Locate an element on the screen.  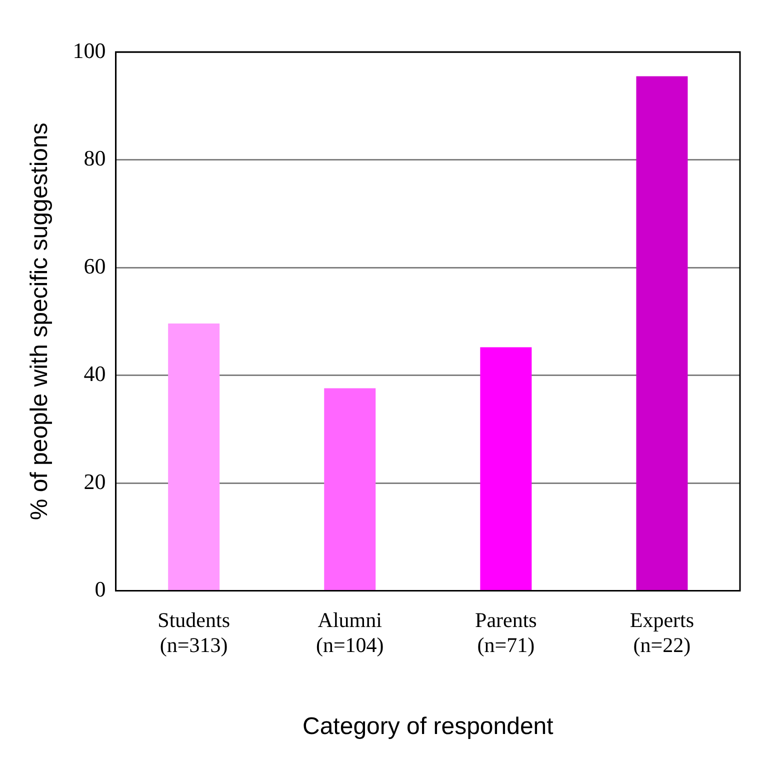
y-tick-label: 40 is located at coordinates (95, 373).